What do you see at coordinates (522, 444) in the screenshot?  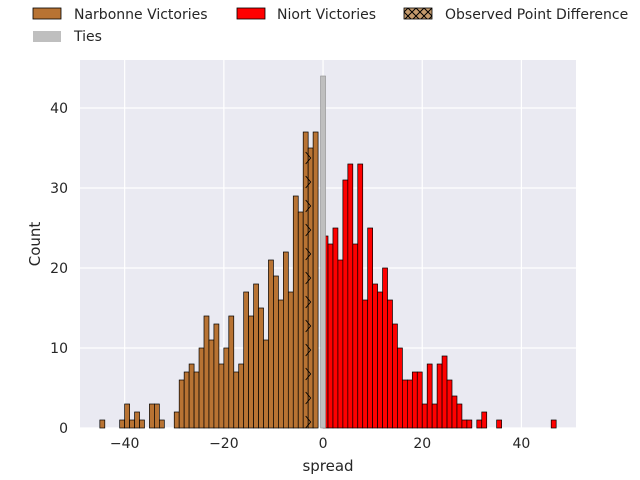 I see `x-tick-label: 40` at bounding box center [522, 444].